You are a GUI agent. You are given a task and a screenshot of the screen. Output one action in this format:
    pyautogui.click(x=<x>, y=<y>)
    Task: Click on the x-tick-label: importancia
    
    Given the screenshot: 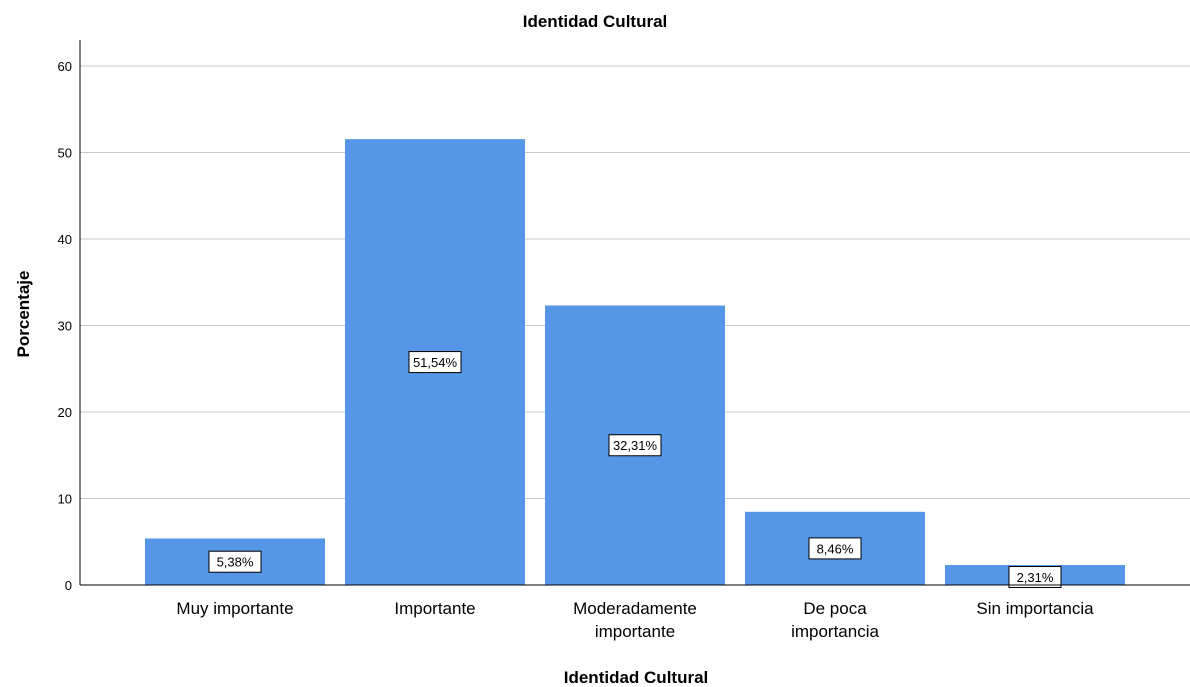 What is the action you would take?
    pyautogui.click(x=835, y=631)
    